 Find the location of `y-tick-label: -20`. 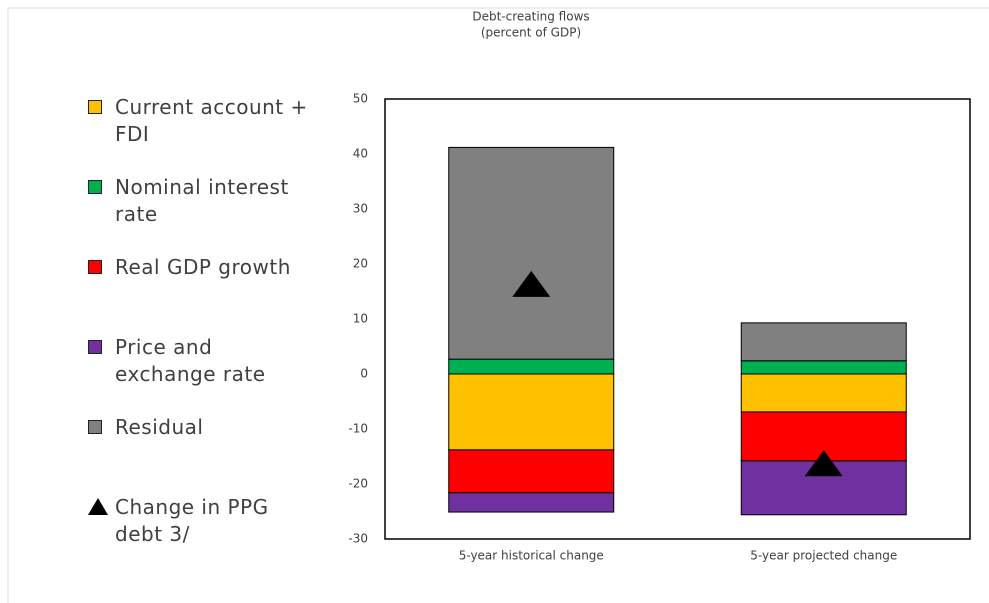

y-tick-label: -20 is located at coordinates (358, 484).